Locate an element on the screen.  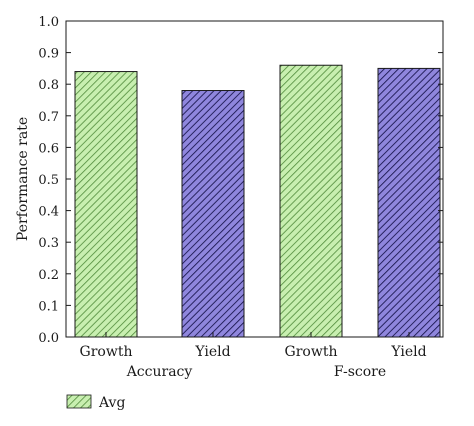
y-tick-label: 1.0 is located at coordinates (48, 22).